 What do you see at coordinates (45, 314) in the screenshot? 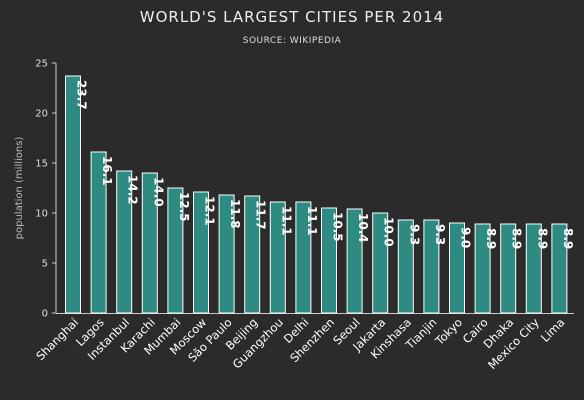
I see `y-tick-label: 0` at bounding box center [45, 314].